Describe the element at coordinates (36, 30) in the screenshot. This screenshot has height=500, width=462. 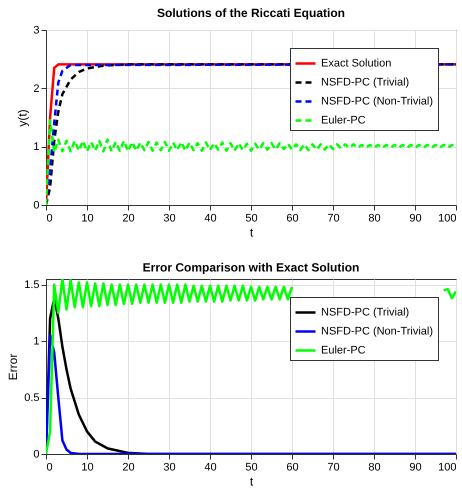
I see `y-tick-label: 3` at that location.